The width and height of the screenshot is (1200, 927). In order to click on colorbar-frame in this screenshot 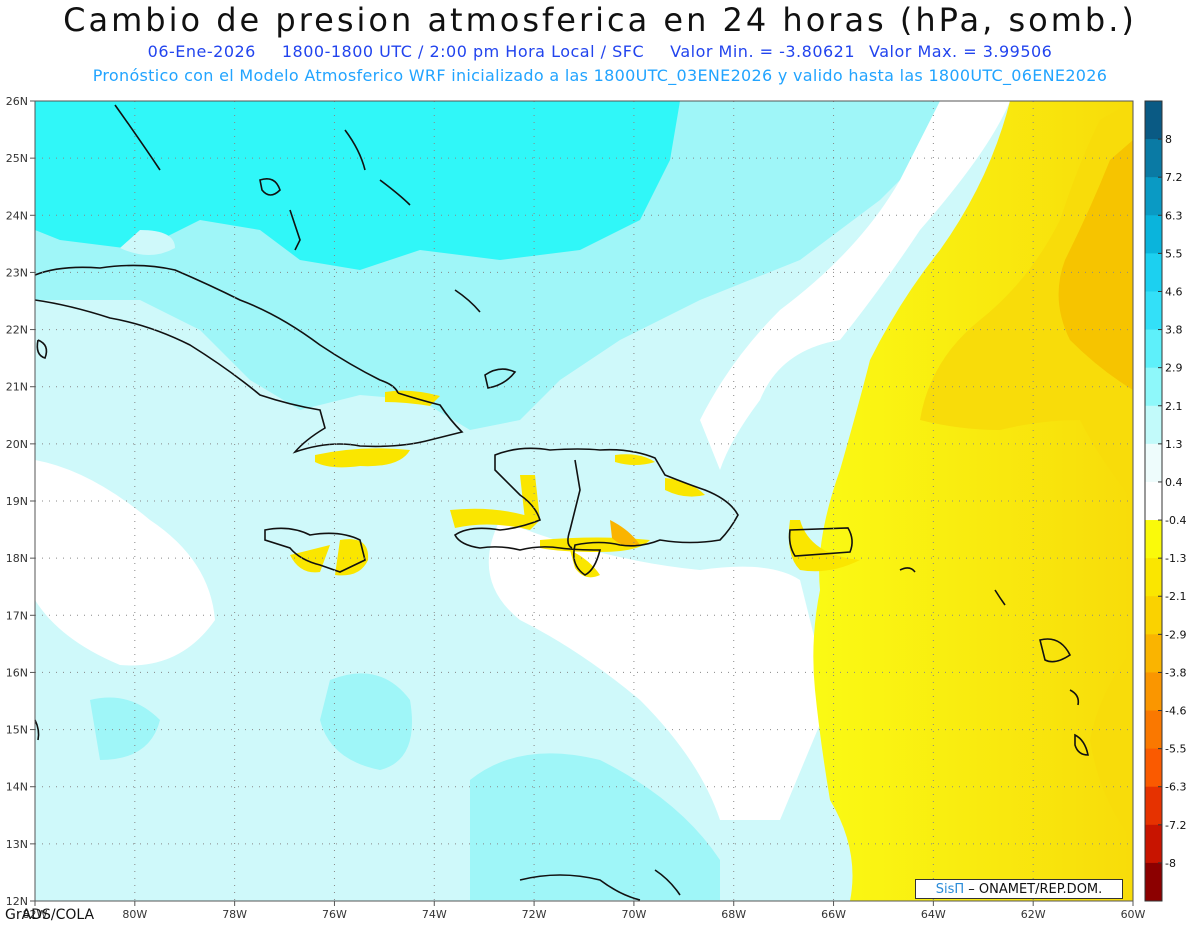, I will do `click(1153, 501)`.